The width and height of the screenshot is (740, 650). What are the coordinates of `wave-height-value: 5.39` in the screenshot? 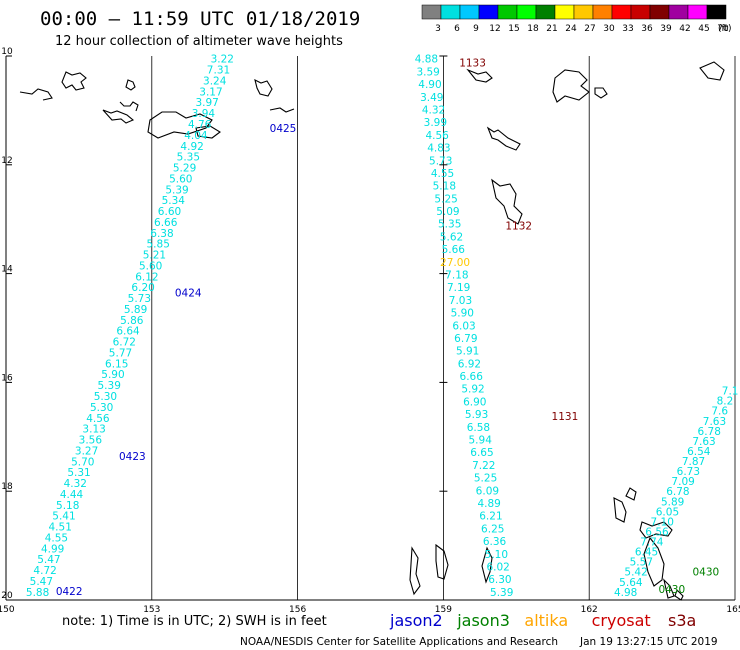 It's located at (109, 386).